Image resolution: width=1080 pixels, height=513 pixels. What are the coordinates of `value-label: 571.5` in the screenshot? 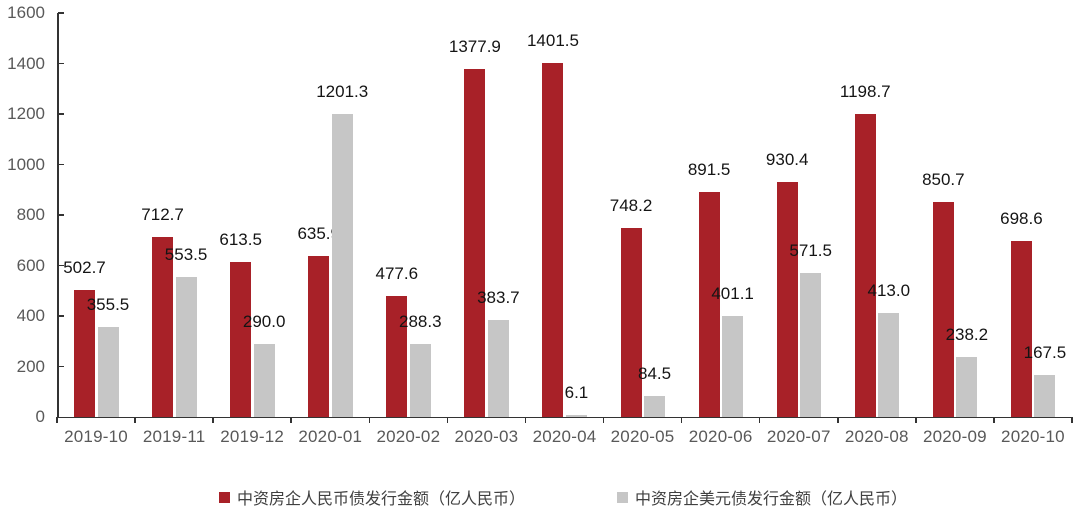 It's located at (810, 250).